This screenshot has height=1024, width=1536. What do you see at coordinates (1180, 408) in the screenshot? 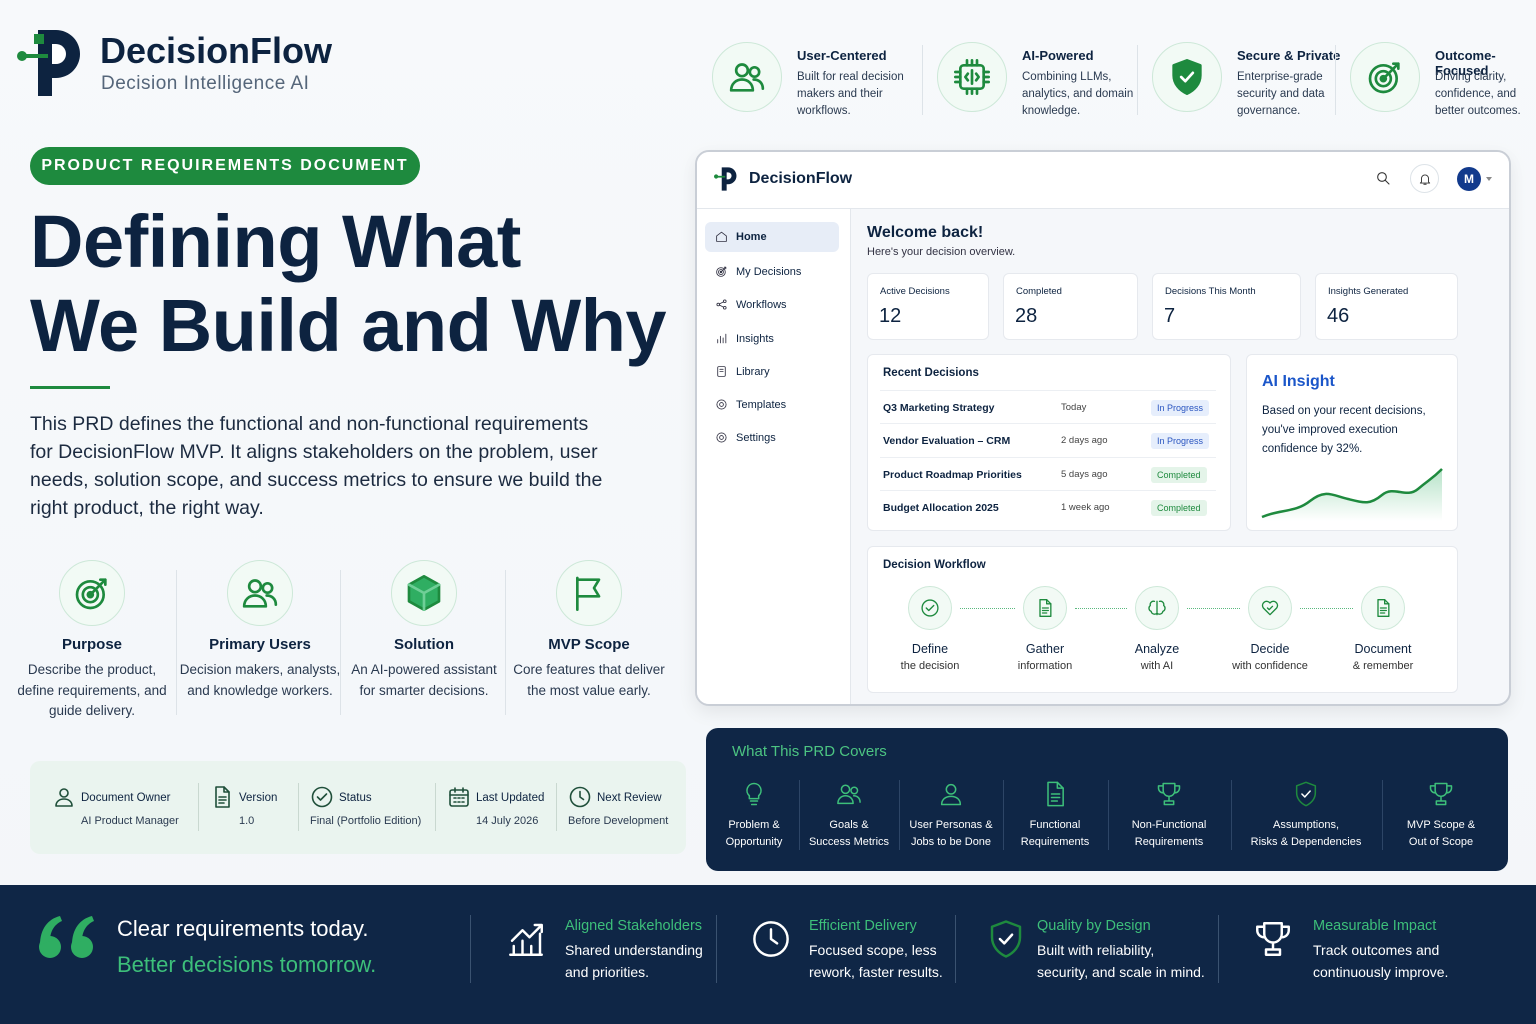
I see `status-pill: In Progress` at bounding box center [1180, 408].